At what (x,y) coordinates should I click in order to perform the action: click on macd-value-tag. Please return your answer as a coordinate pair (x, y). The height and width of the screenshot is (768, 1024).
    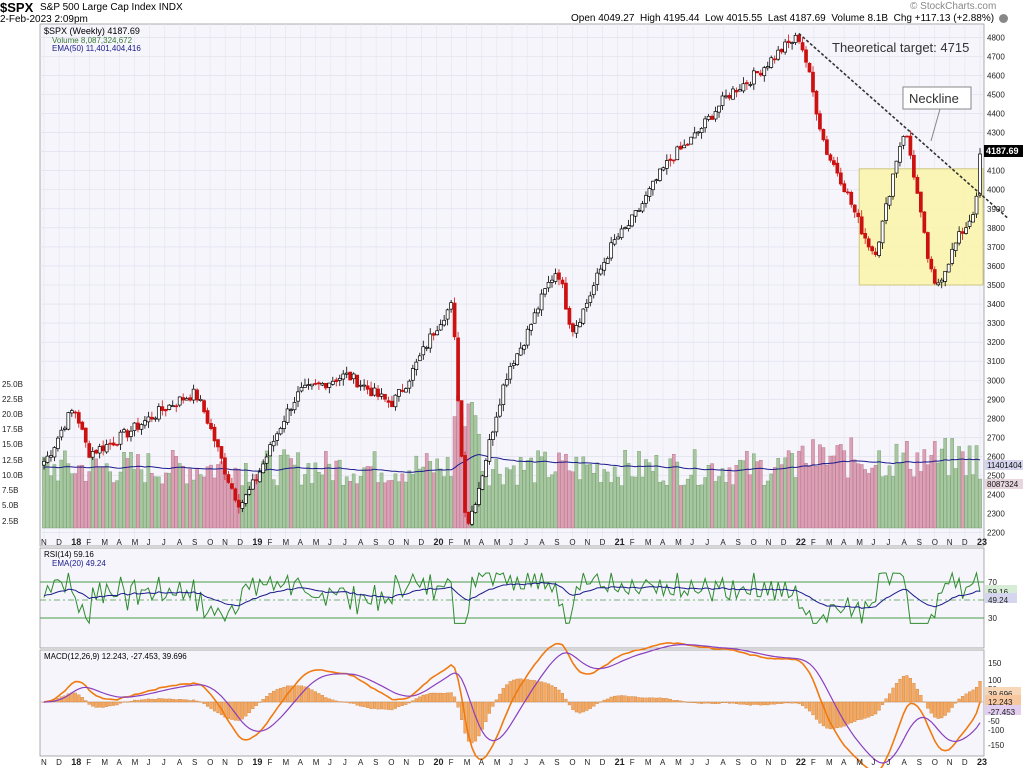
    Looking at the image, I should click on (1003, 710).